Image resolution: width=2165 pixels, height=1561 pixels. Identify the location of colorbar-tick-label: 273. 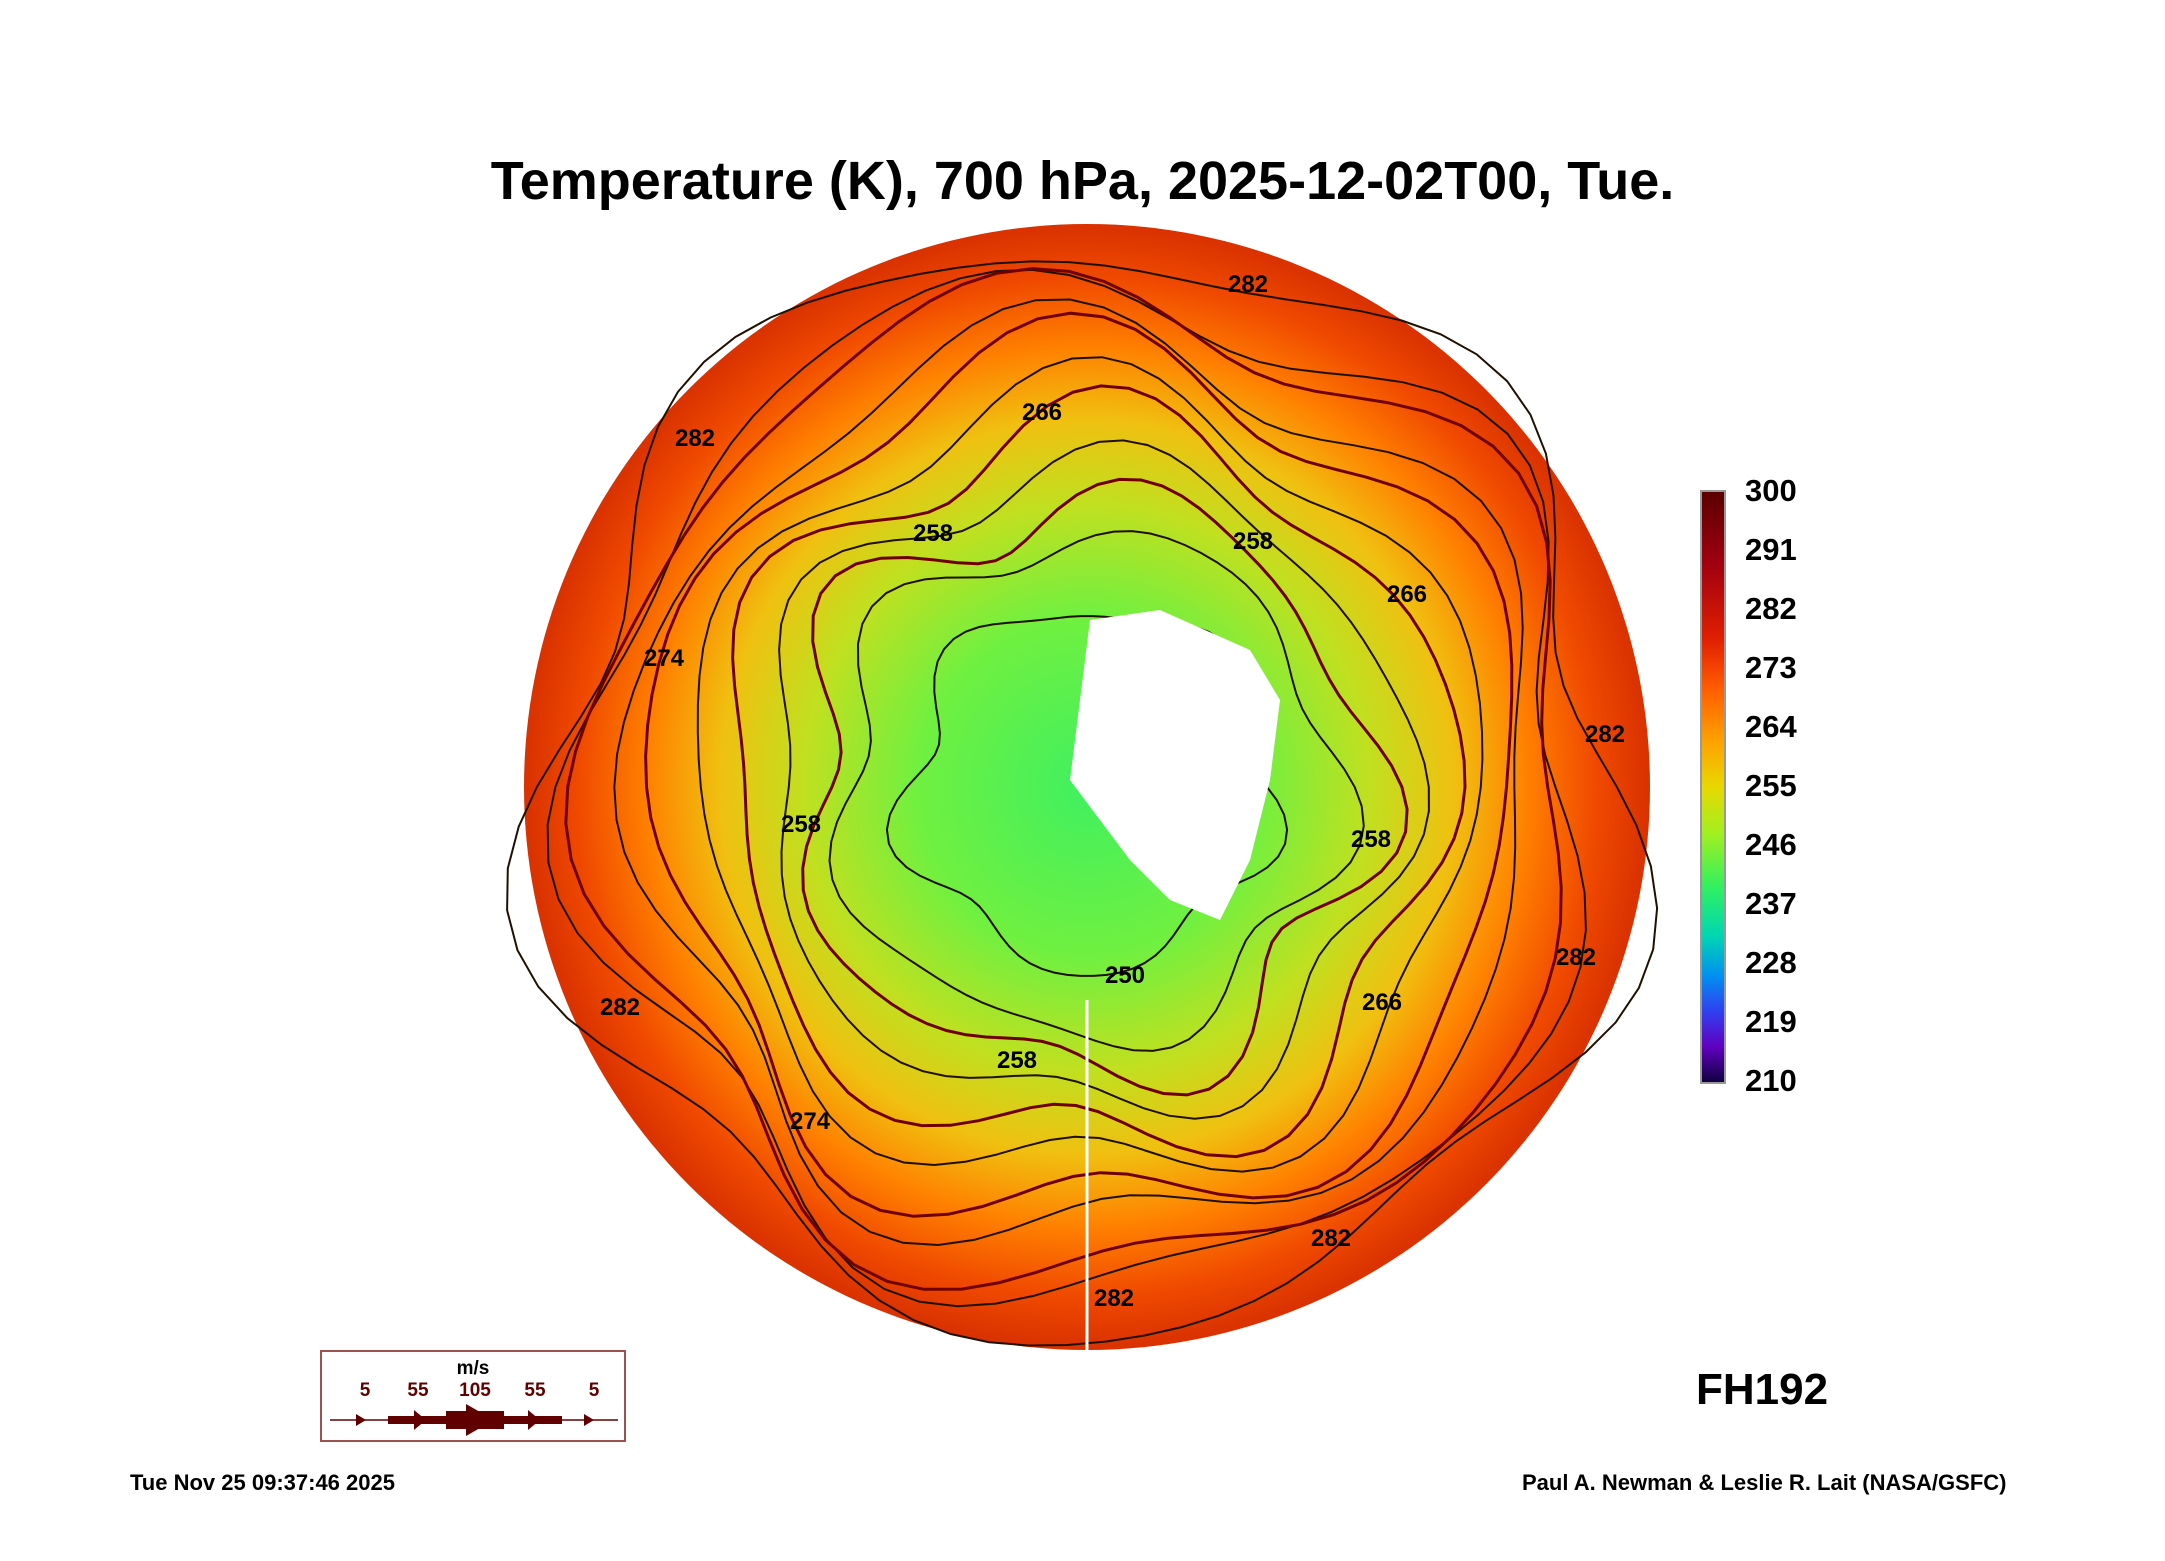
(1771, 667).